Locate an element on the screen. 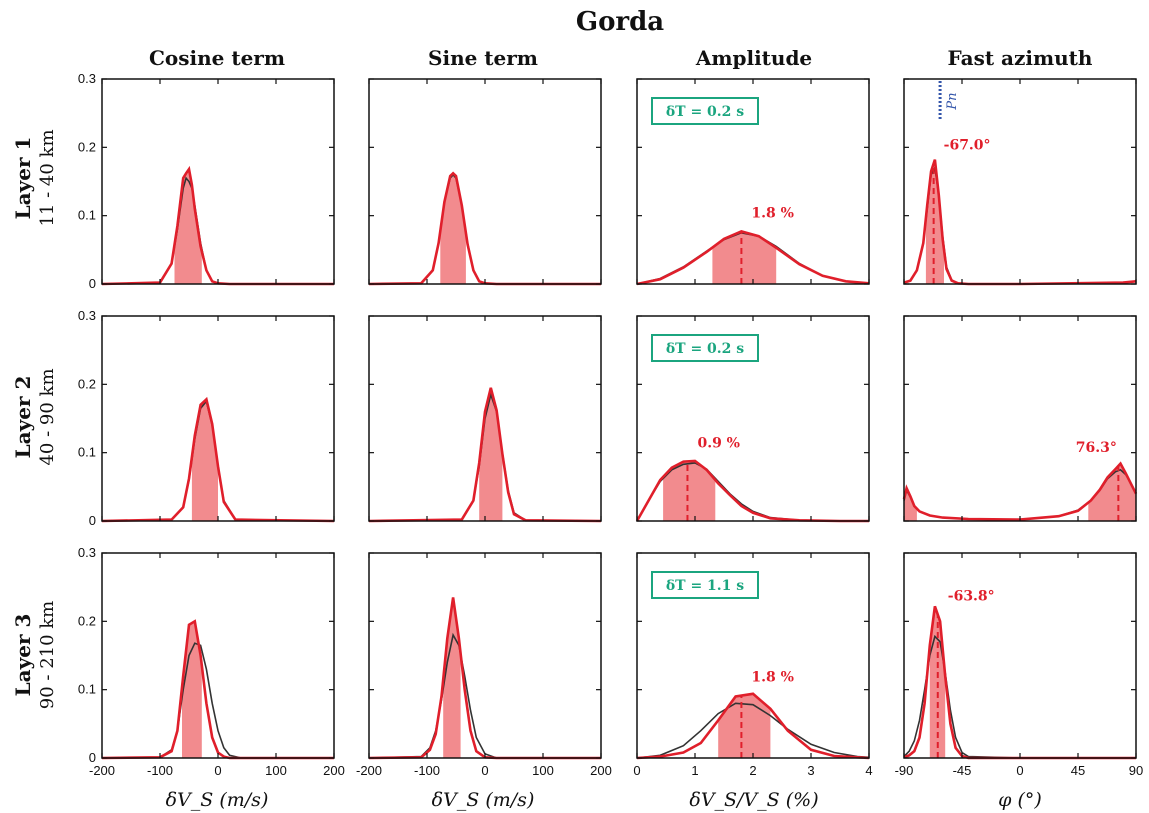 This screenshot has width=1149, height=813. row-depth-layer-2: 40 - 90 km is located at coordinates (47, 416).